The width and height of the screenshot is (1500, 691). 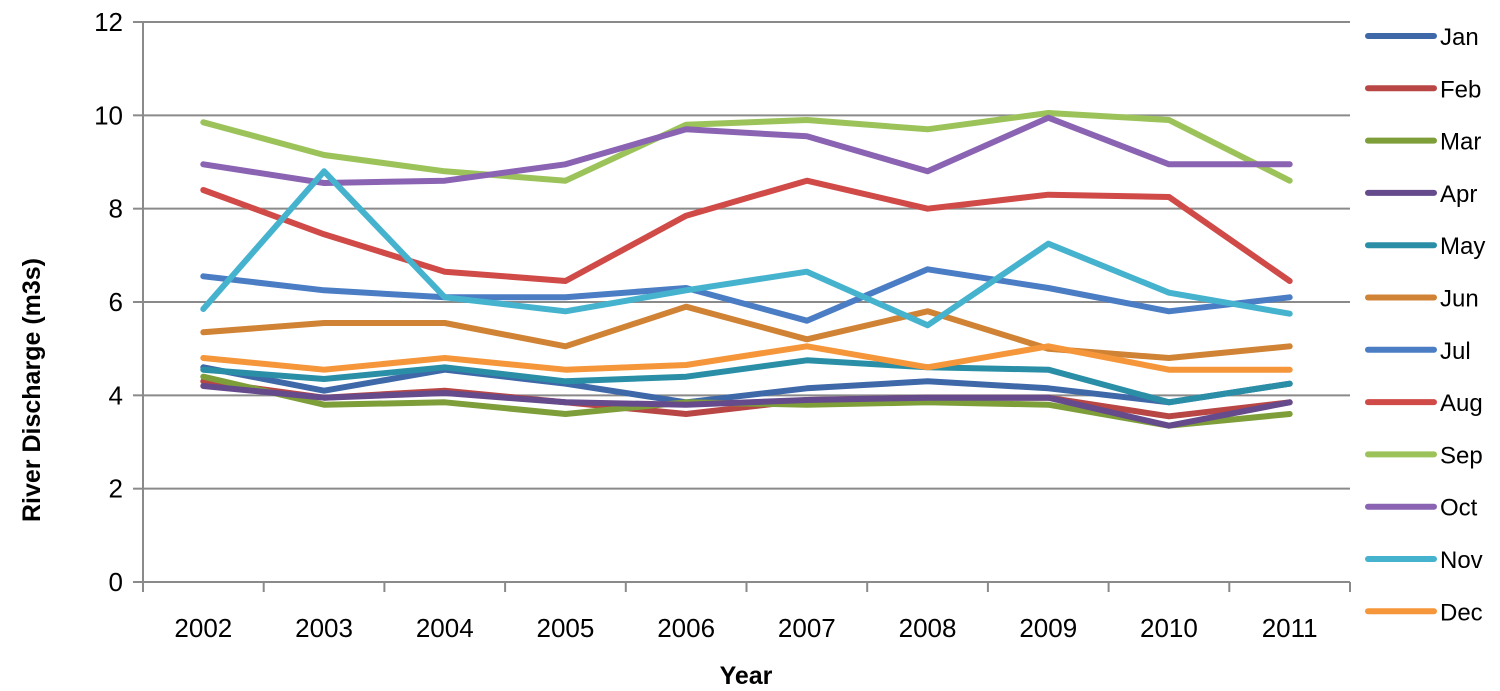 I want to click on legend-item-jul: Jul, so click(x=1418, y=351).